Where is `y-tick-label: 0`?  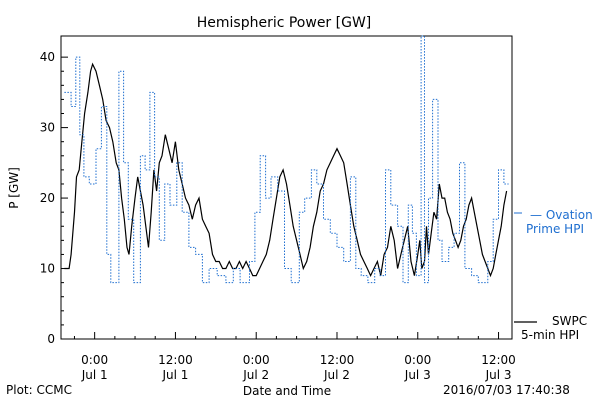
y-tick-label: 0 is located at coordinates (51, 339).